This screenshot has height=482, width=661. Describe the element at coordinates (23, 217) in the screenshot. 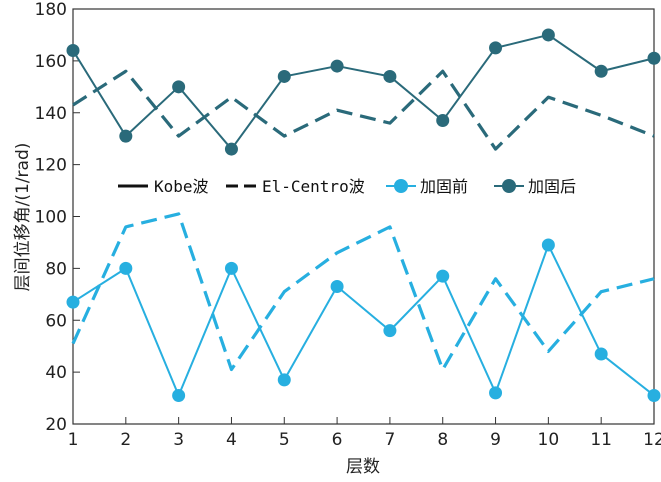

I see `y-axis-title: 层间位移角/(1/rad)` at that location.